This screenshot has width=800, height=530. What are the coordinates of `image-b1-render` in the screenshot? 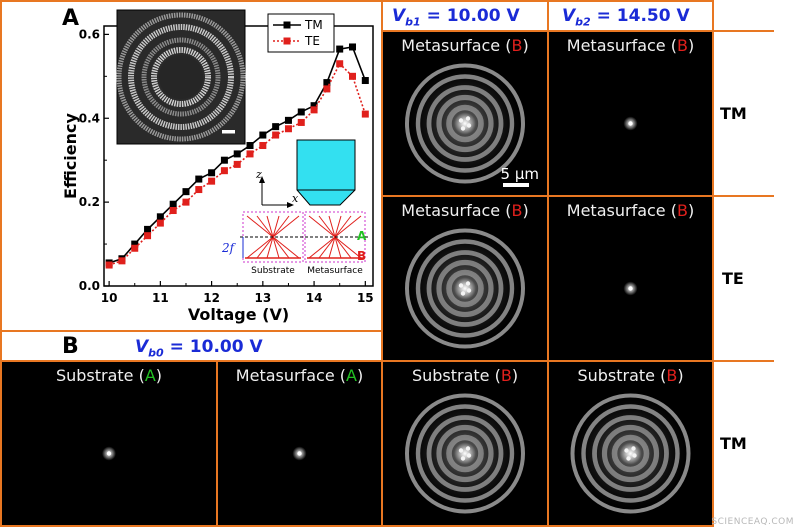 It's located at (109, 453).